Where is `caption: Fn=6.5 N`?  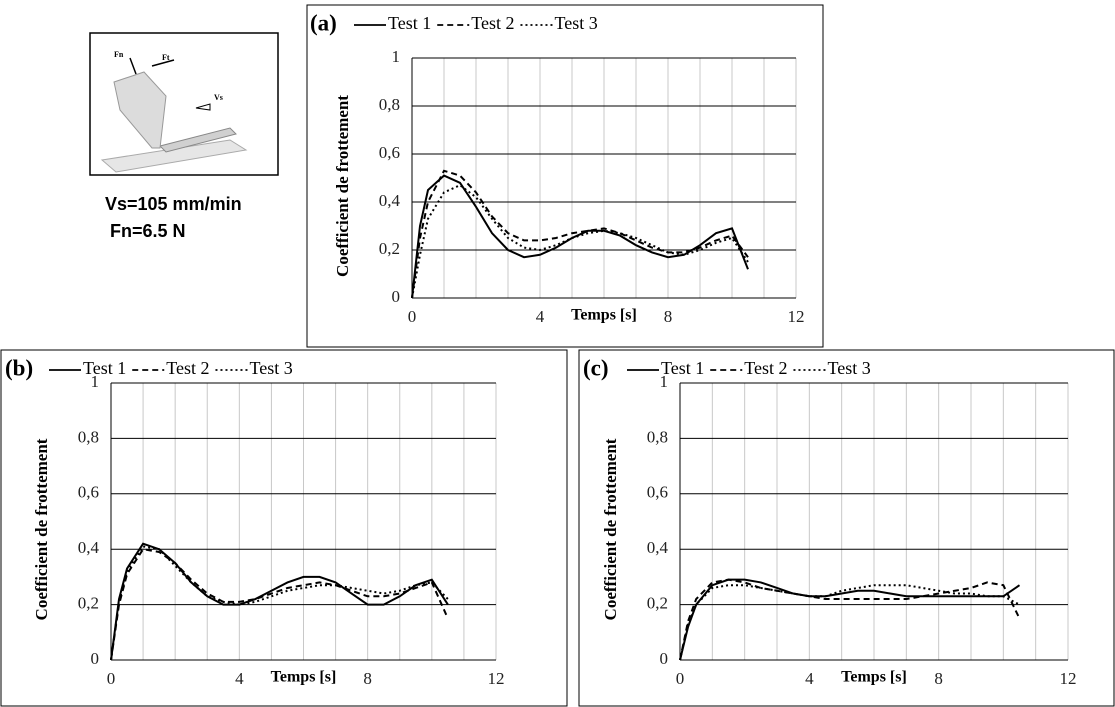 caption: Fn=6.5 N is located at coordinates (148, 231).